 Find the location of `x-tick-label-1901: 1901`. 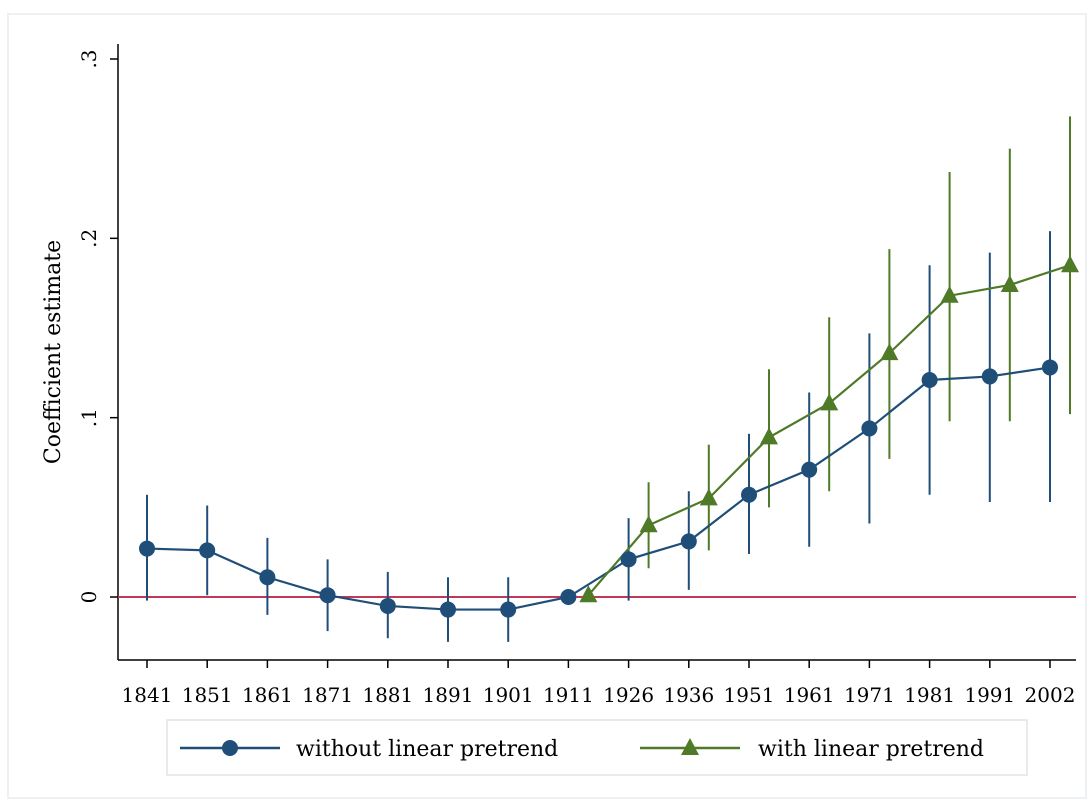

x-tick-label-1901: 1901 is located at coordinates (508, 695).